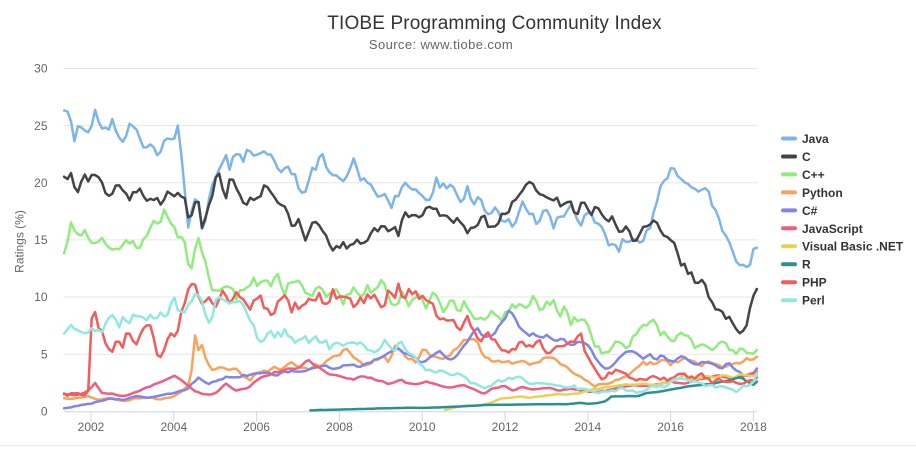 The width and height of the screenshot is (916, 469). Describe the element at coordinates (41, 240) in the screenshot. I see `svg-text: 15` at that location.